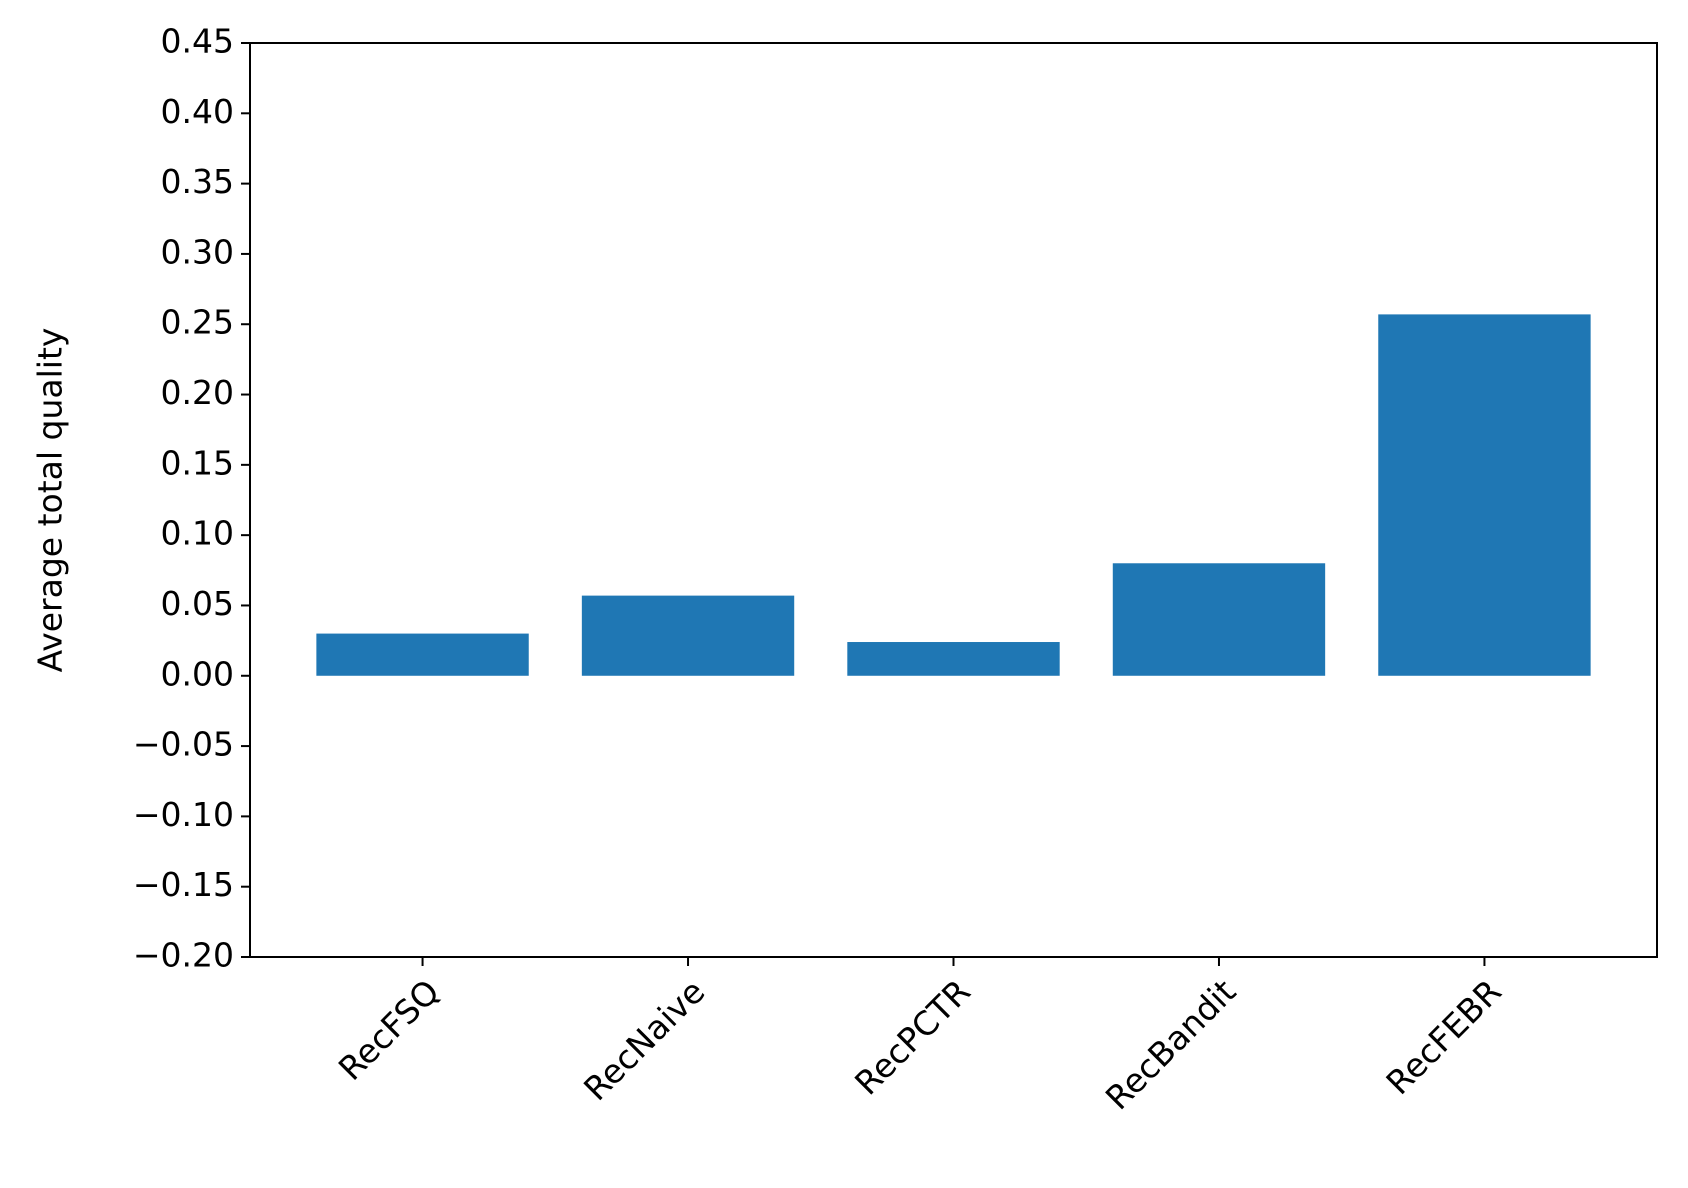 This screenshot has width=1688, height=1188. I want to click on y-tick-label: −0.20, so click(183, 955).